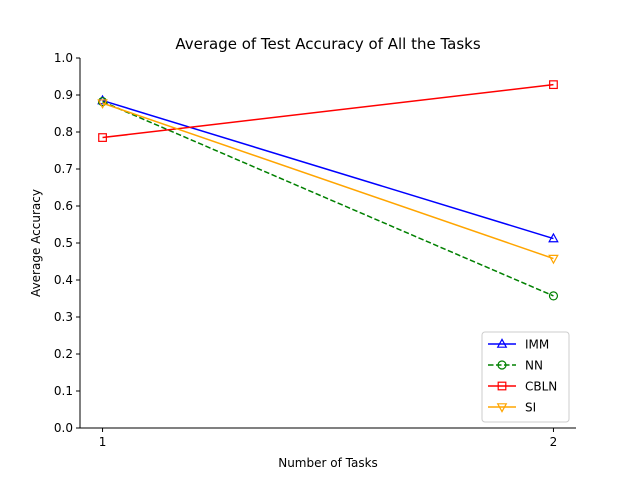 This screenshot has height=484, width=640. I want to click on data-point-imm, so click(553, 237).